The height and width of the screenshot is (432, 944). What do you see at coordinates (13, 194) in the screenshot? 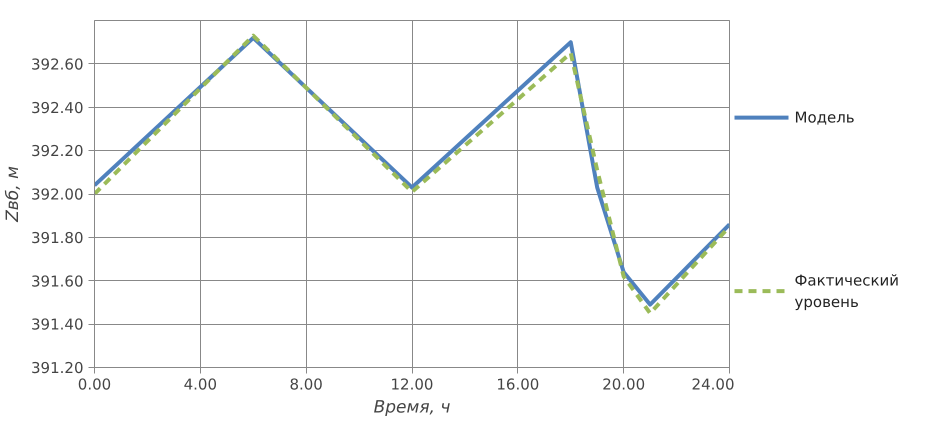
I see `y-axis-title: Zвб, м` at bounding box center [13, 194].